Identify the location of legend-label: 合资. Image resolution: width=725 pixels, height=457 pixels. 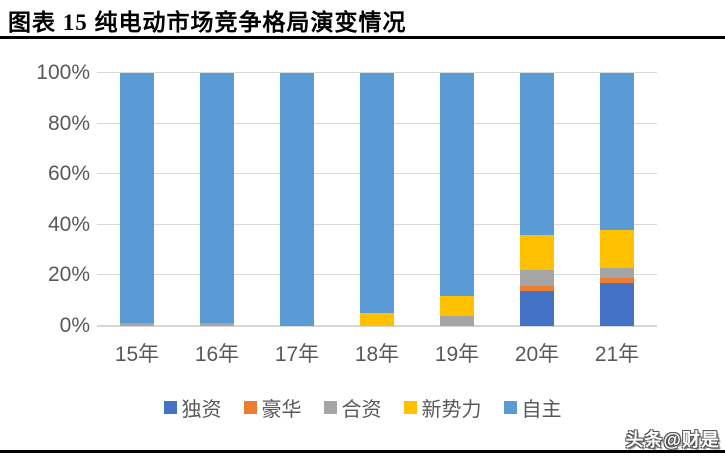
(361, 410).